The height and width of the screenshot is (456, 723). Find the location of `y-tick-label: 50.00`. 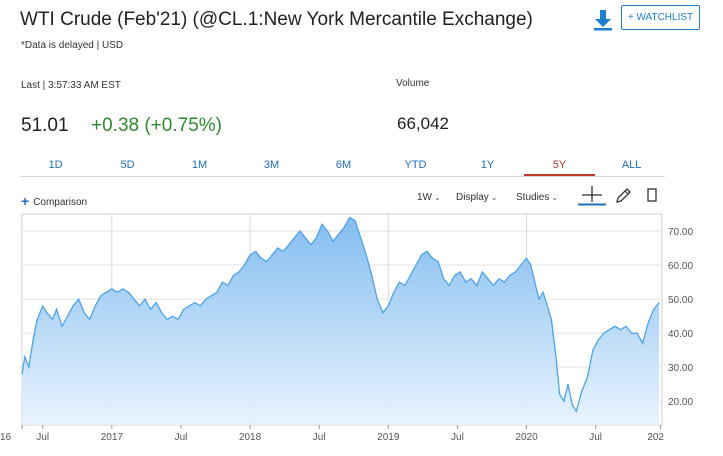

y-tick-label: 50.00 is located at coordinates (680, 300).